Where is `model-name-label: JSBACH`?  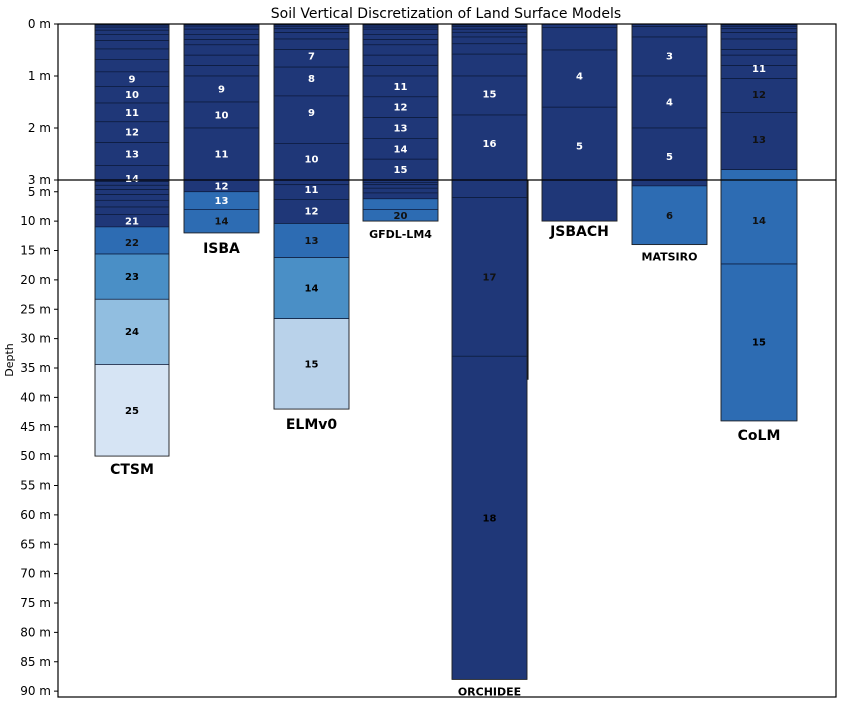 model-name-label: JSBACH is located at coordinates (579, 232).